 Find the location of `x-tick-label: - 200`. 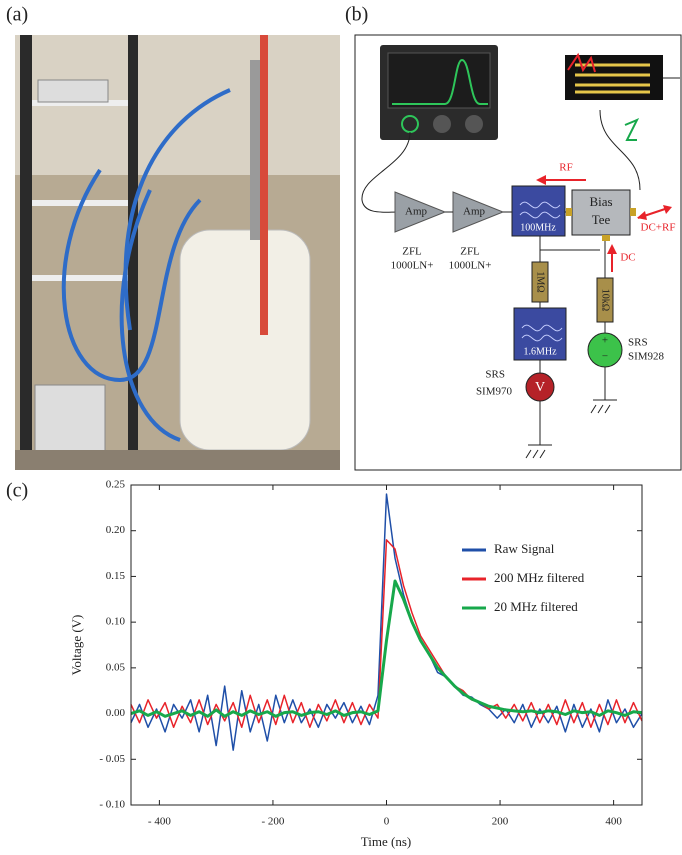

x-tick-label: - 200 is located at coordinates (272, 822).